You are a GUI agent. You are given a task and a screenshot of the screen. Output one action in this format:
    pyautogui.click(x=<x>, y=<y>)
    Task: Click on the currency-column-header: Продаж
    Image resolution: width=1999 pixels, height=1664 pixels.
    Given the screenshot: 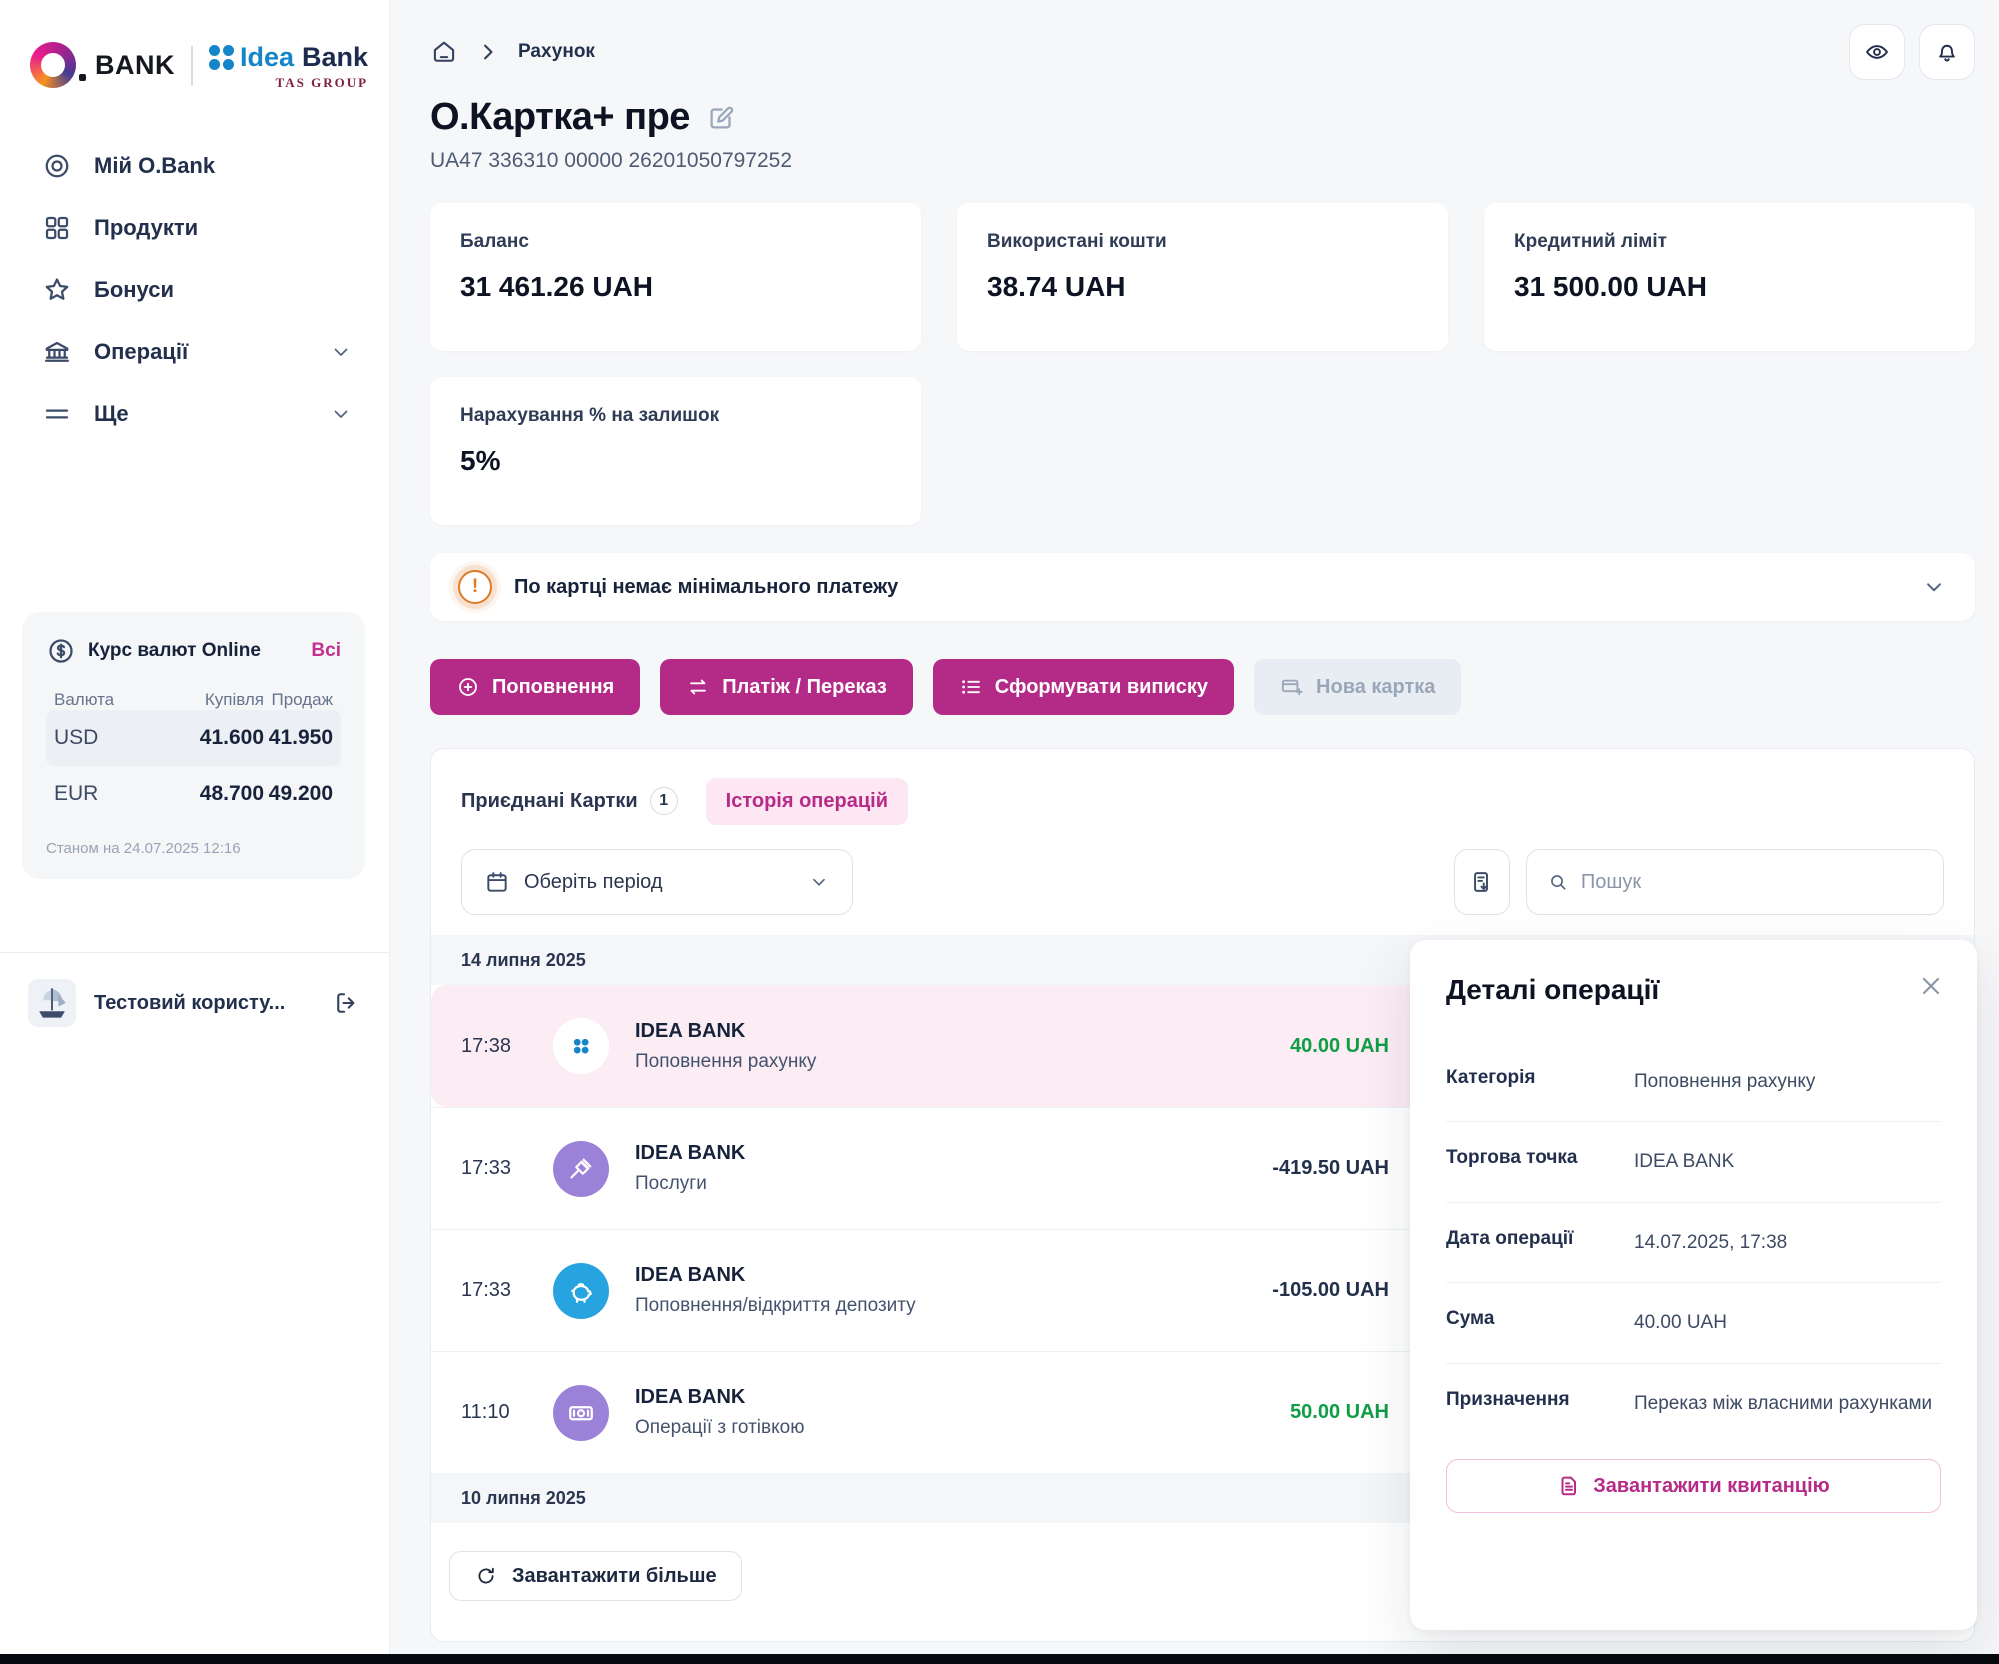 What is the action you would take?
    pyautogui.click(x=302, y=699)
    